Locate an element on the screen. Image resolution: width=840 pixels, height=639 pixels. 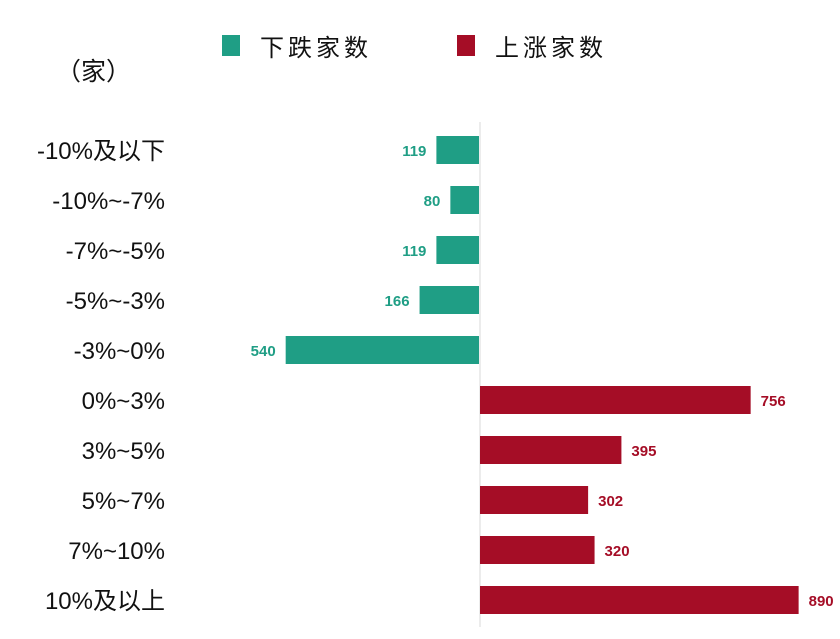
value-label-advance: 302 is located at coordinates (610, 501).